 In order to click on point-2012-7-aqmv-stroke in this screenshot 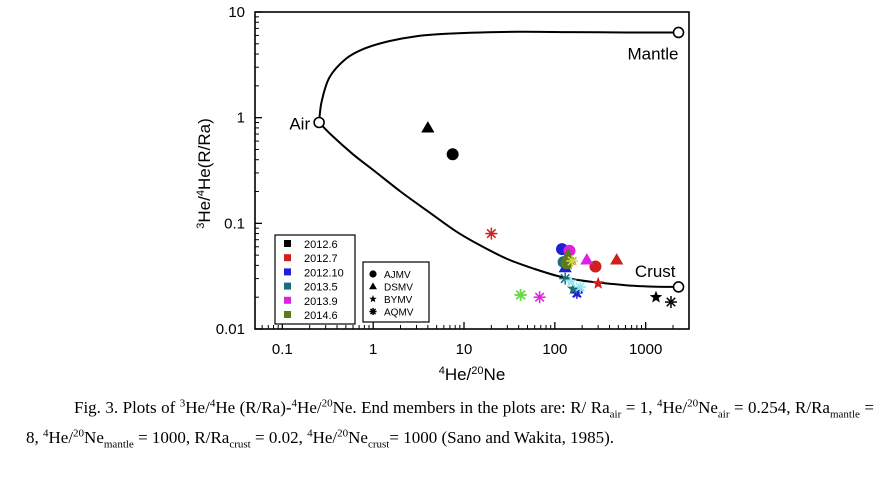, I will do `click(491, 233)`.